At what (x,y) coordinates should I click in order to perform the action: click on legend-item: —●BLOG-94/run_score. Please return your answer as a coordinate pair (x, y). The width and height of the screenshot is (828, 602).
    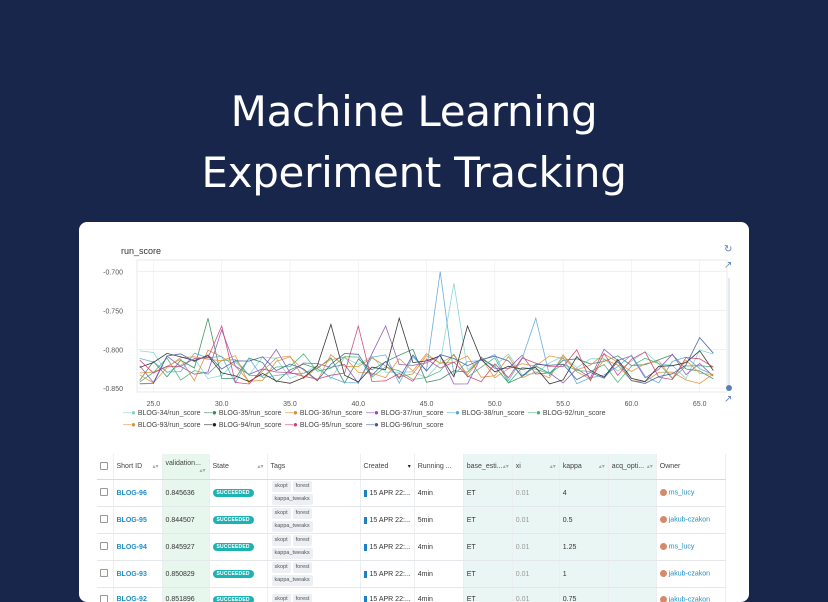
    Looking at the image, I should click on (243, 424).